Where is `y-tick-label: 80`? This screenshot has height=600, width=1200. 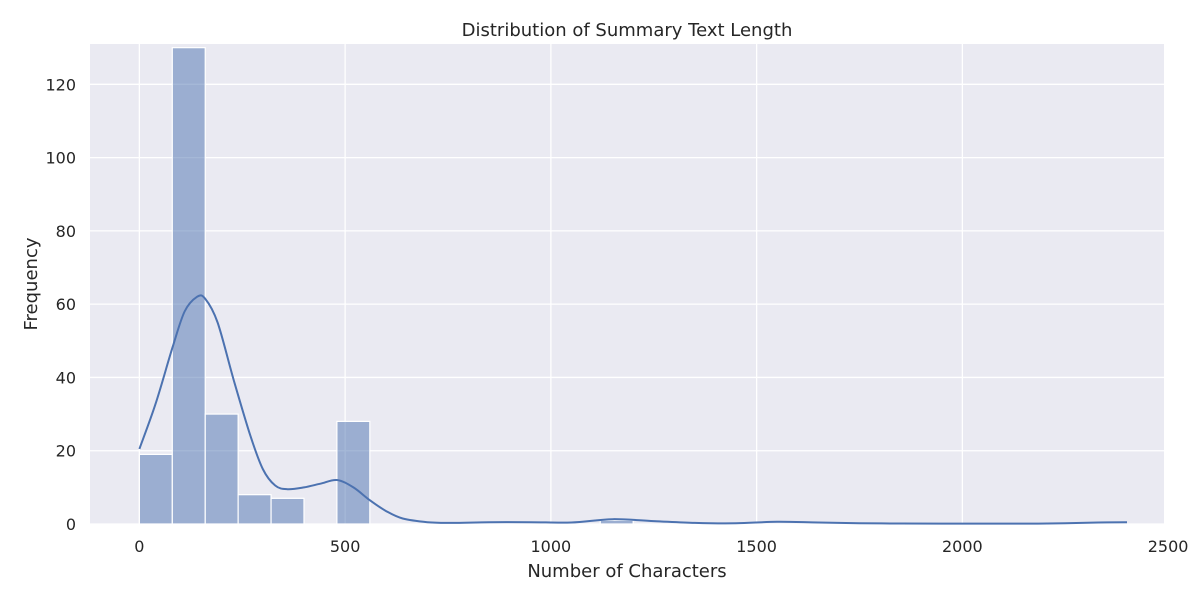 y-tick-label: 80 is located at coordinates (66, 231).